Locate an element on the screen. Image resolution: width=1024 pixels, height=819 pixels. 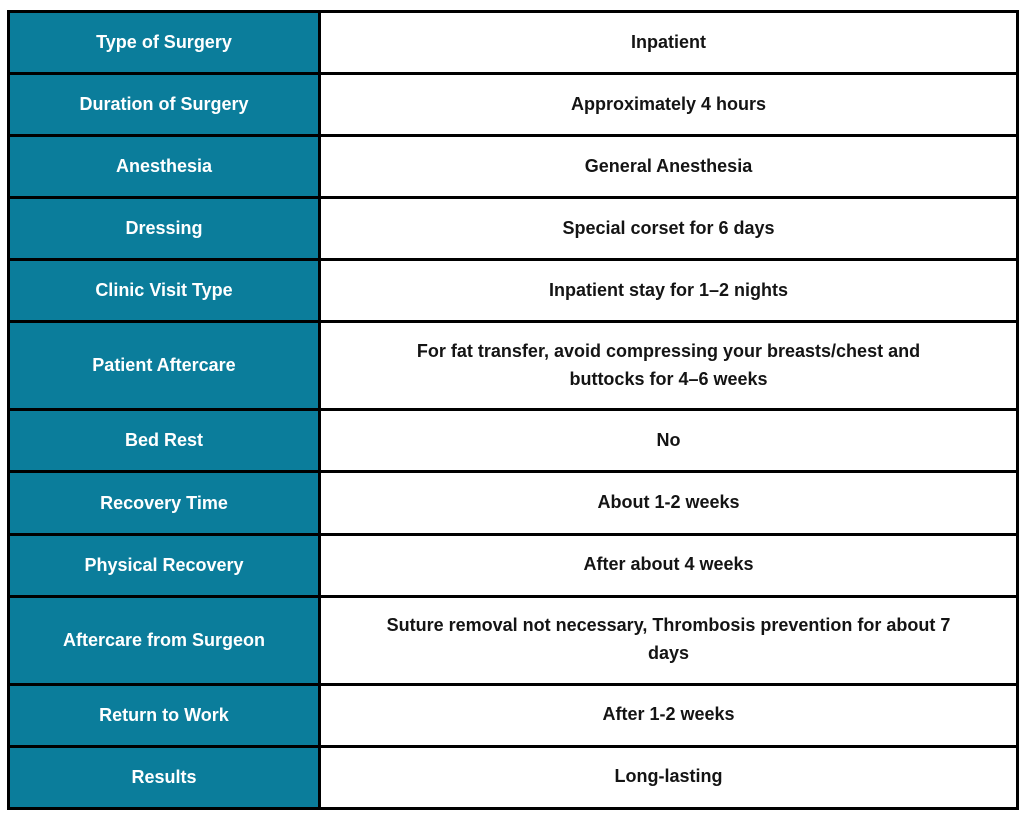
table-row: Results Long-lasting is located at coordinates (513, 777).